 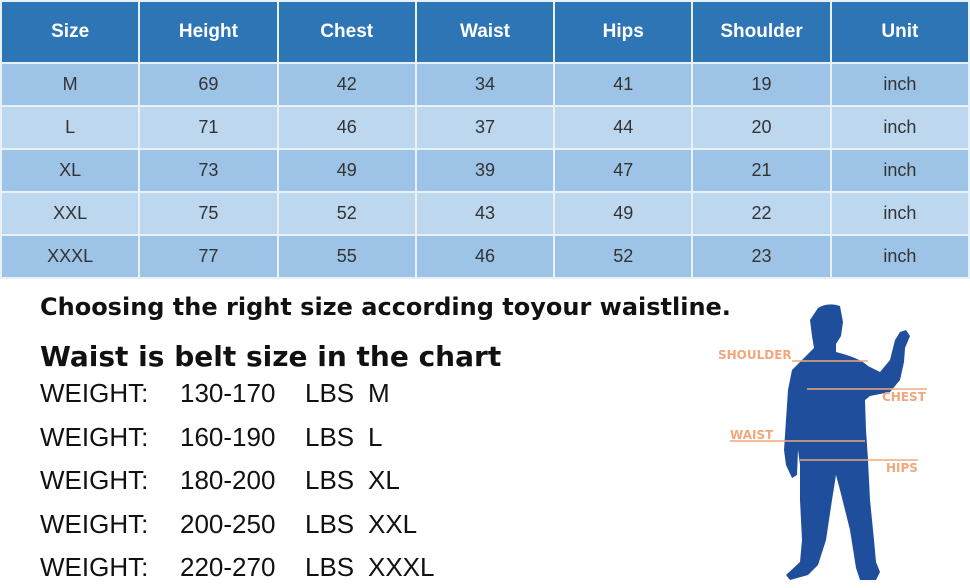 What do you see at coordinates (70, 32) in the screenshot?
I see `header-size: Size` at bounding box center [70, 32].